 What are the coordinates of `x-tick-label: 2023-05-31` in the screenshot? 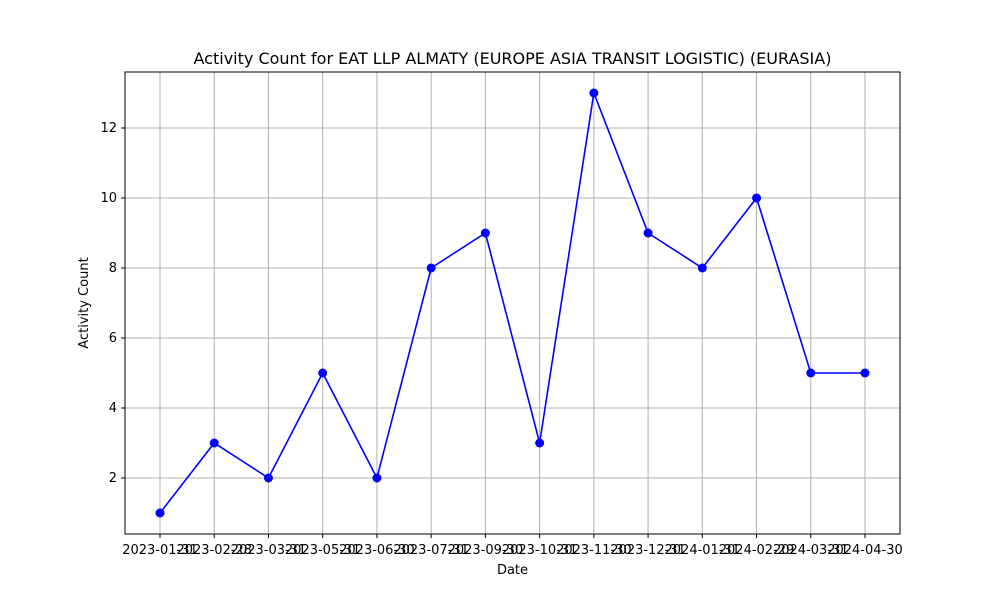 It's located at (323, 550).